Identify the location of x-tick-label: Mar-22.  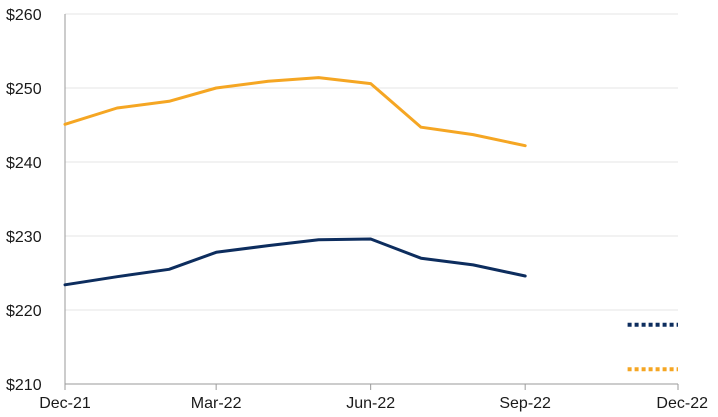
(216, 403).